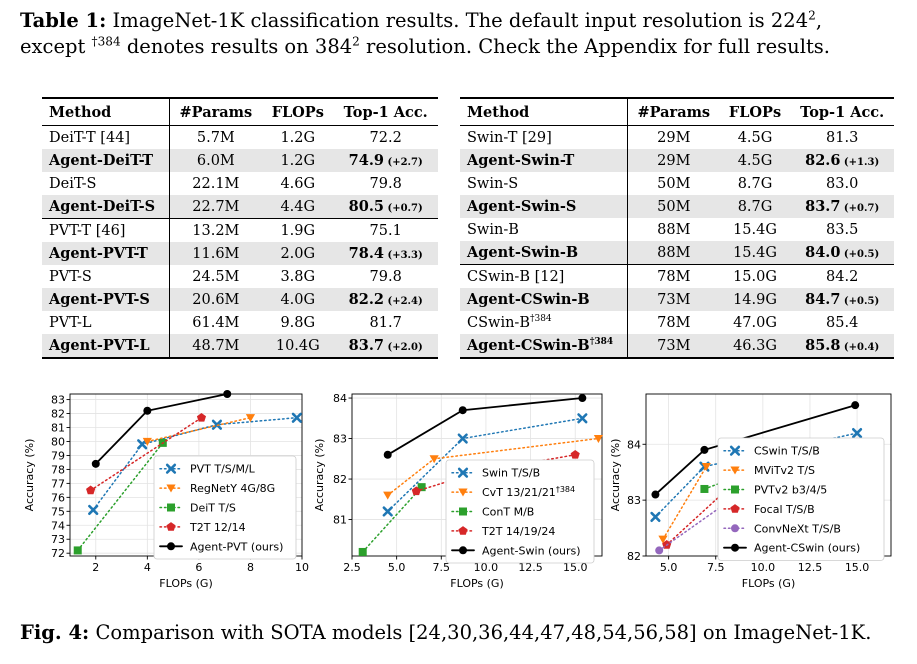  I want to click on cell-flops: 4.0G, so click(298, 299).